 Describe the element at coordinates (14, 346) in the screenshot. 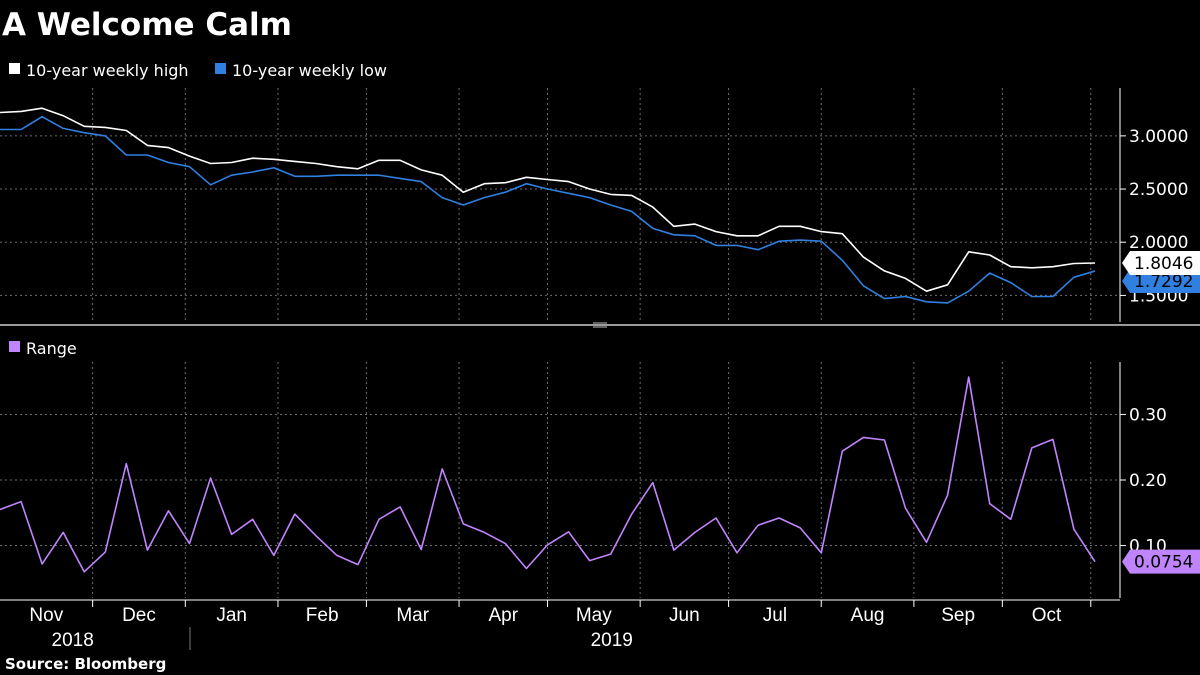

I see `legend-swatch-range` at that location.